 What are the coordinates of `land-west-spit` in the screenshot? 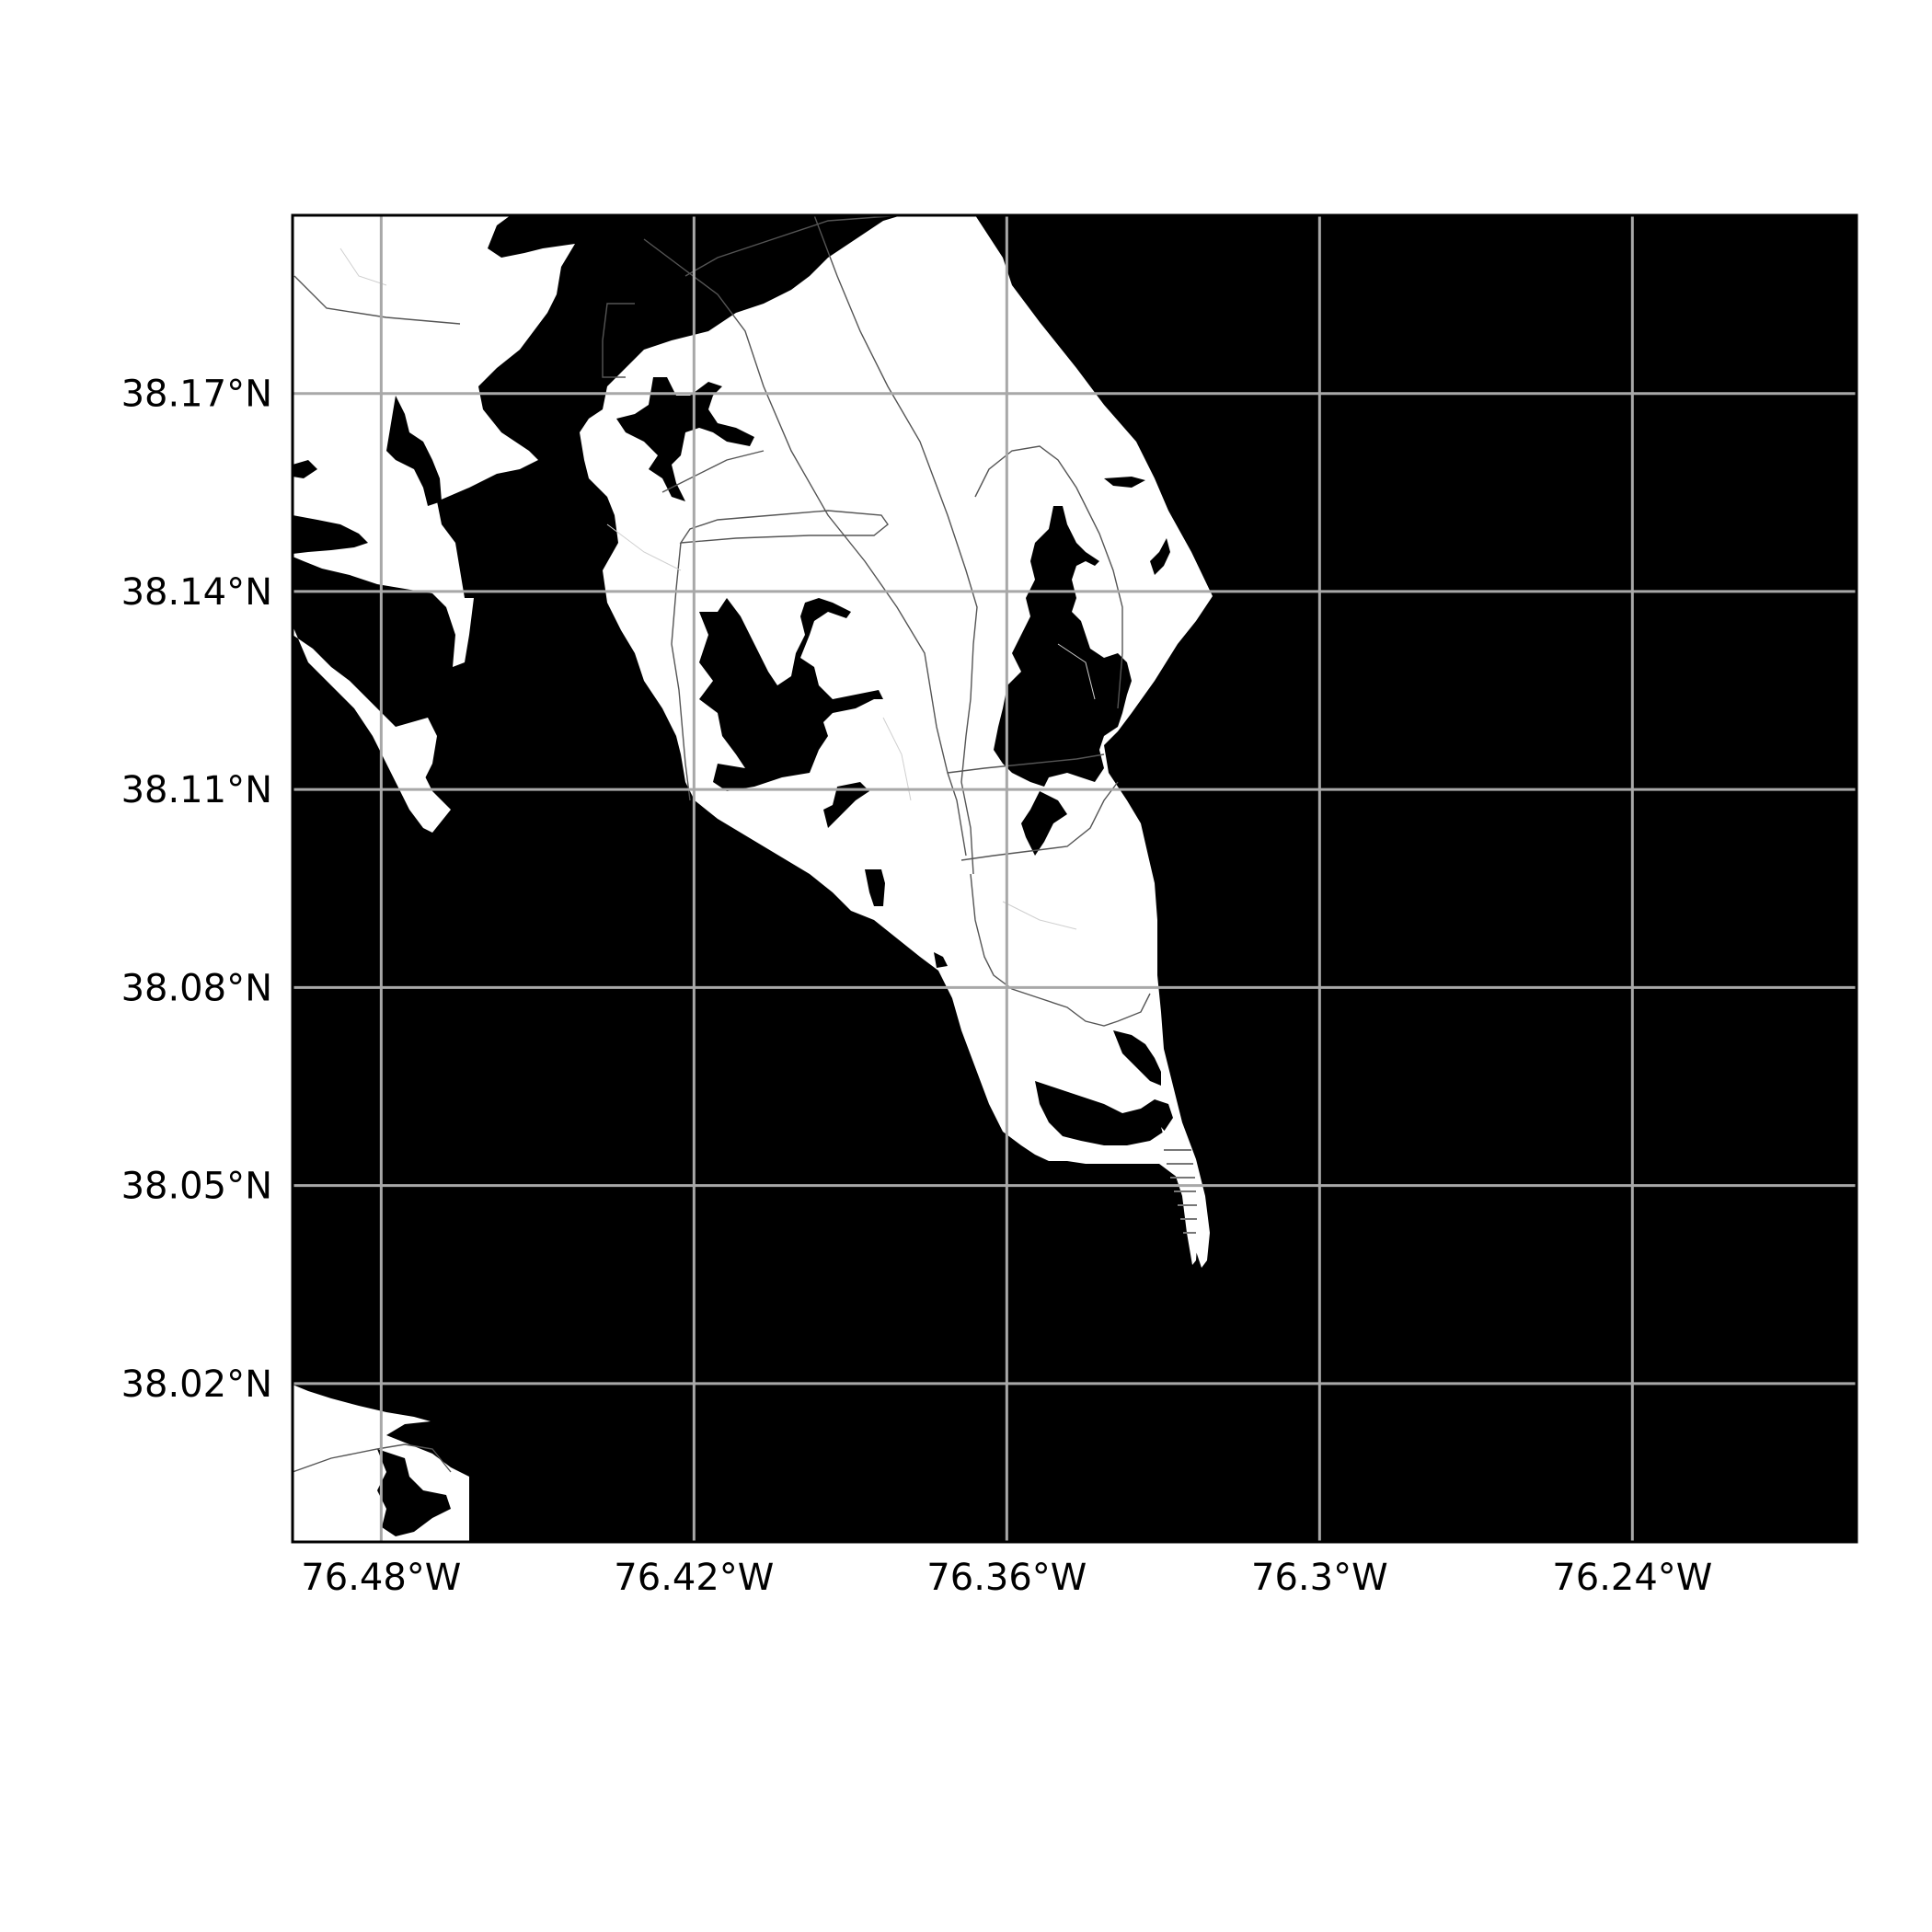 It's located at (416, 750).